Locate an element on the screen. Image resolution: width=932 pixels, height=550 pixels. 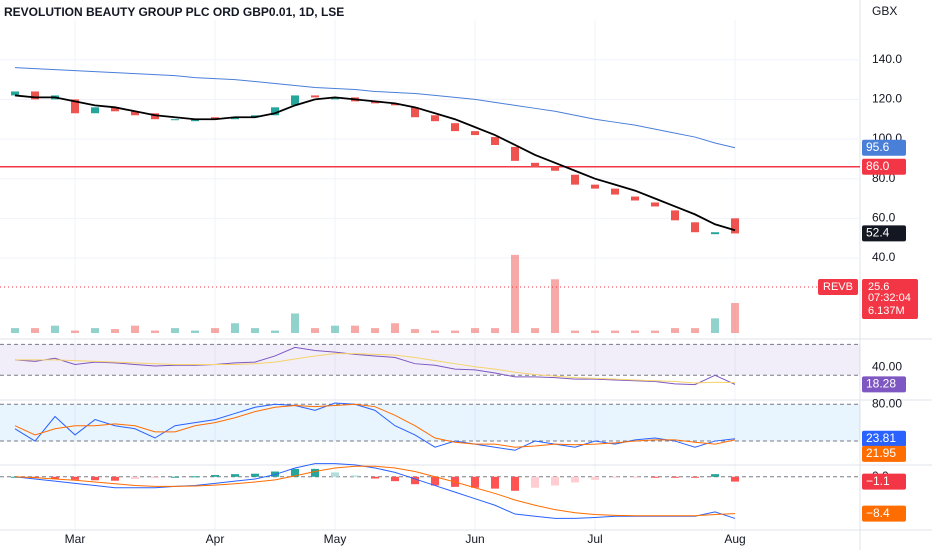
histogram-last-label-bg is located at coordinates (884, 481).